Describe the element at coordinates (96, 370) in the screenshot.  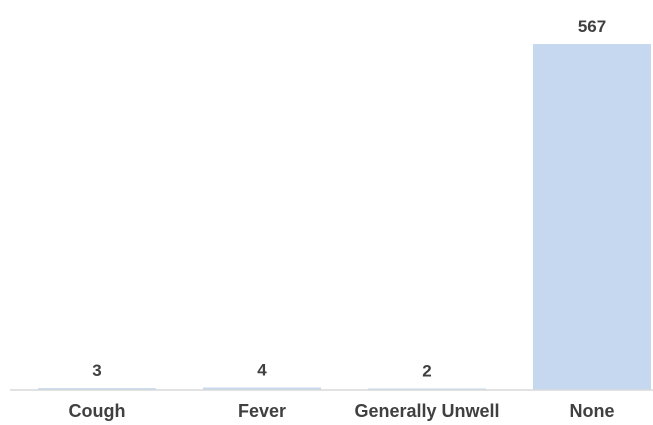
I see `data-label-cough: 3` at that location.